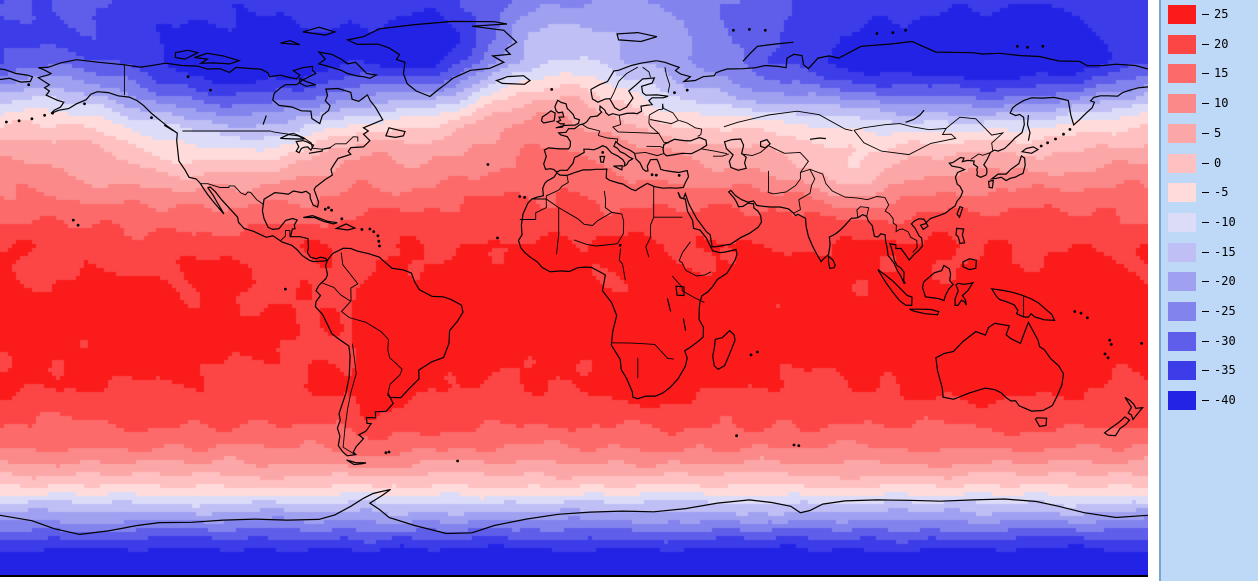  Describe the element at coordinates (1209, 163) in the screenshot. I see `legend-item: 0` at that location.